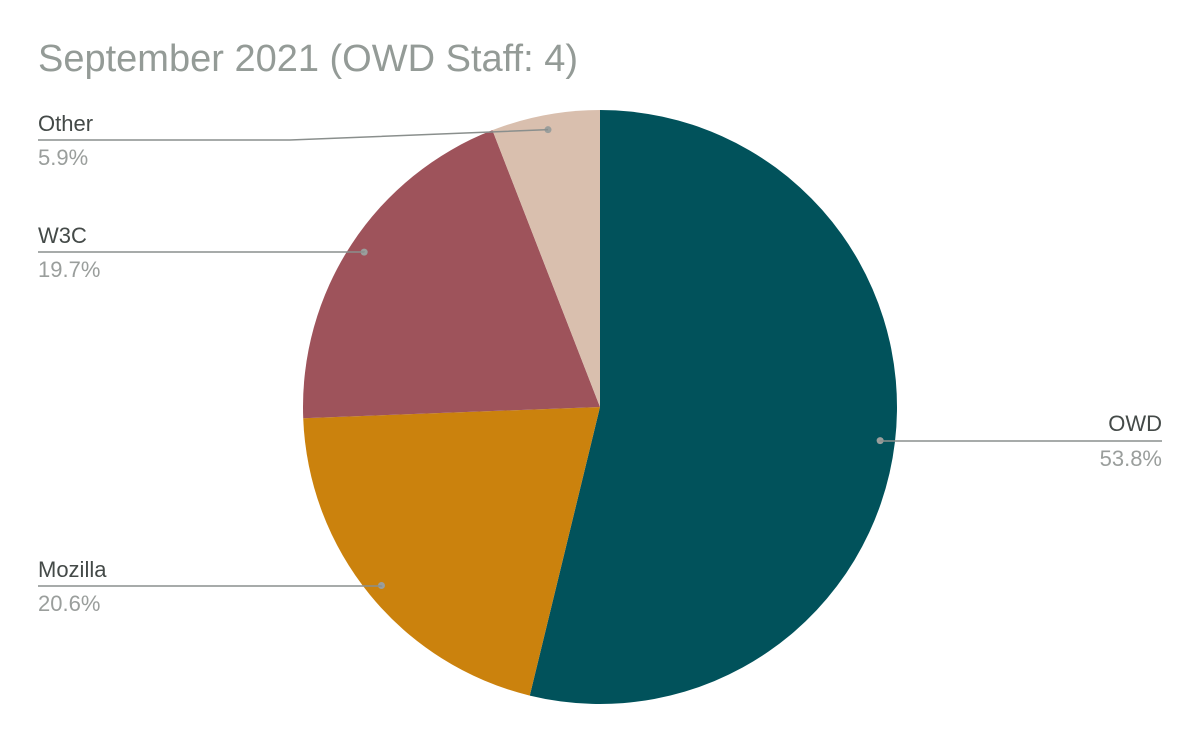  I want to click on slice-percent-mozilla: 20.6%, so click(69, 603).